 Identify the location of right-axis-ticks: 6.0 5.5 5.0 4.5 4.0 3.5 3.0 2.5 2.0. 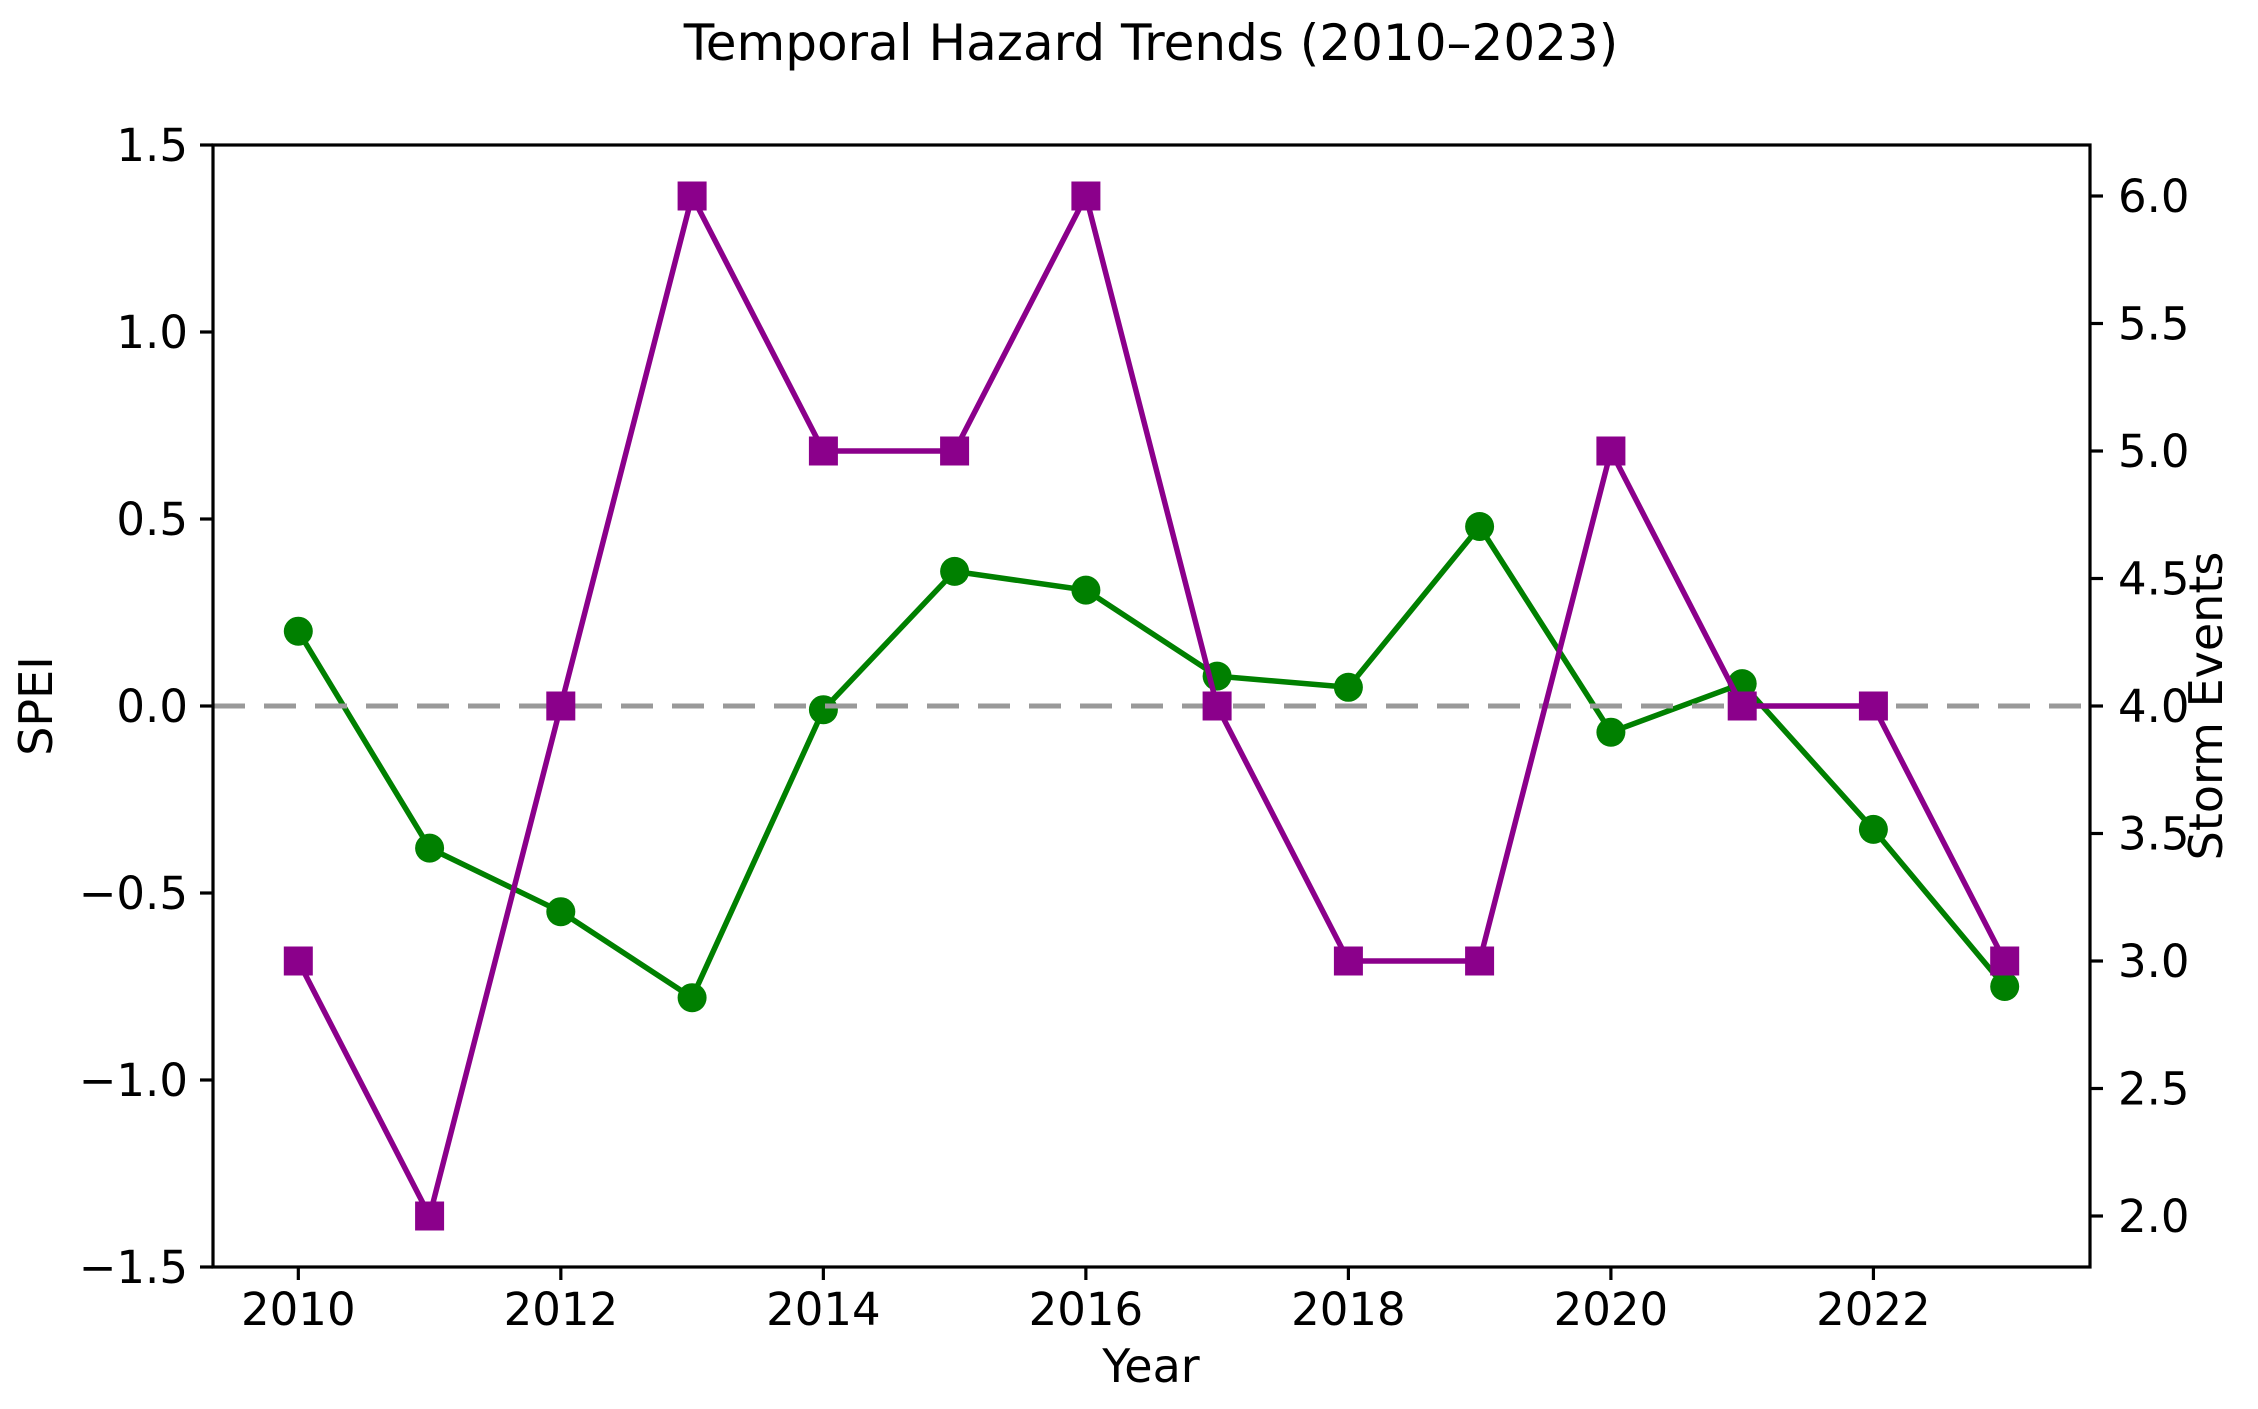
(2140, 706).